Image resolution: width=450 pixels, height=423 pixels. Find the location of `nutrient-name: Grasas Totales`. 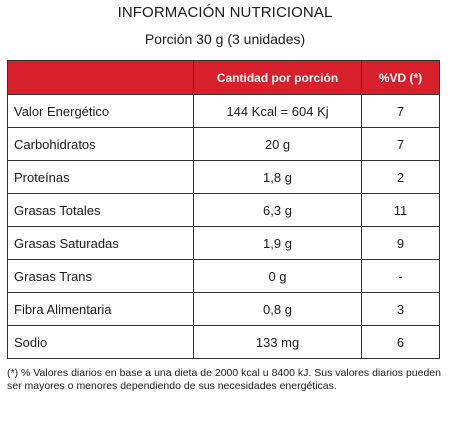

nutrient-name: Grasas Totales is located at coordinates (100, 210).